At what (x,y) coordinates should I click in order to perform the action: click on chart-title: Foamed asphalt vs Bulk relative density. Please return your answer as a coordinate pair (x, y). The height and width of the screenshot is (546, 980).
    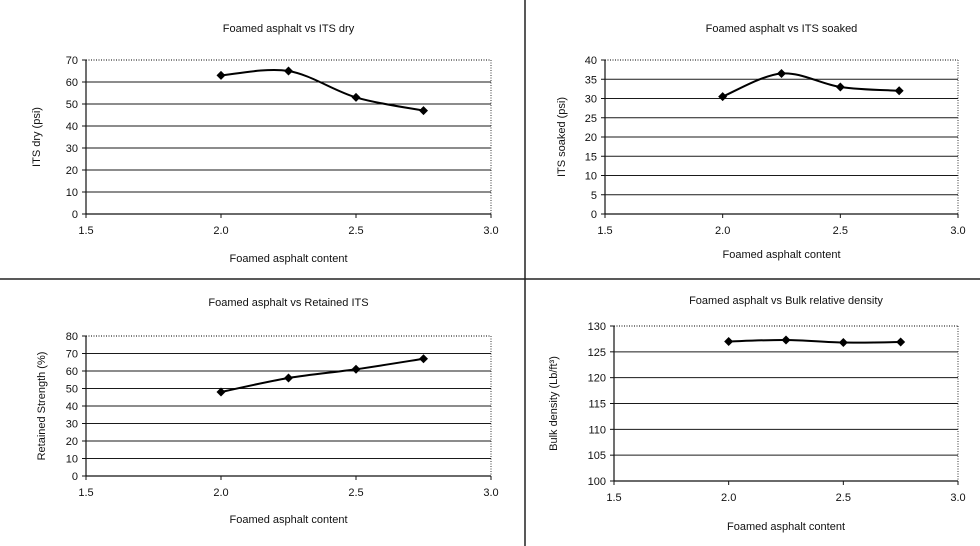
    Looking at the image, I should click on (786, 301).